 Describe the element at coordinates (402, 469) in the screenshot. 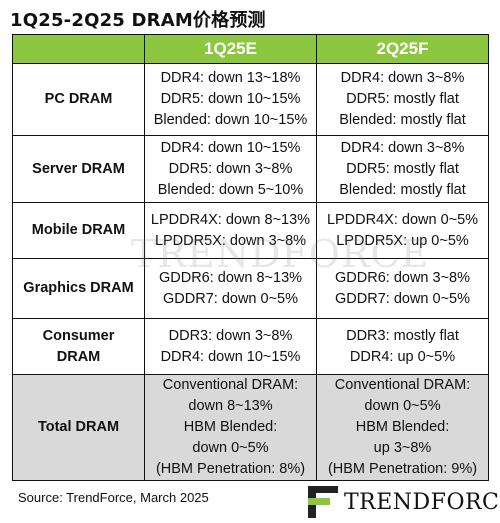

I see `cell-line: (HBM Penetration: 9%)` at that location.